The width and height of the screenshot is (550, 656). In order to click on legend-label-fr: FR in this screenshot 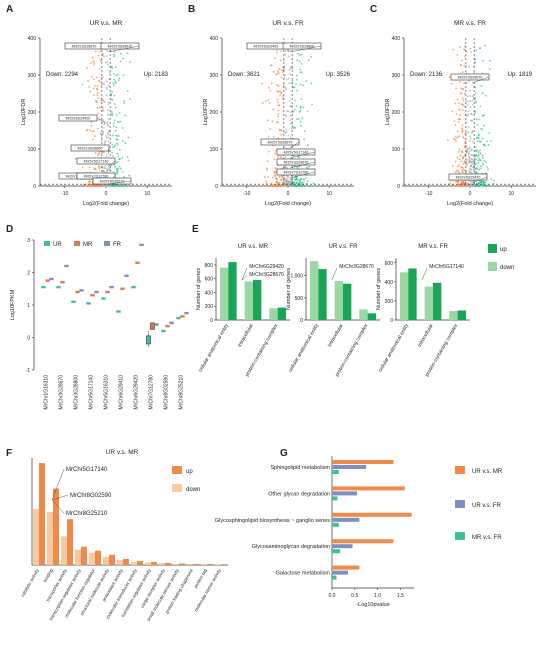, I will do `click(117, 245)`.